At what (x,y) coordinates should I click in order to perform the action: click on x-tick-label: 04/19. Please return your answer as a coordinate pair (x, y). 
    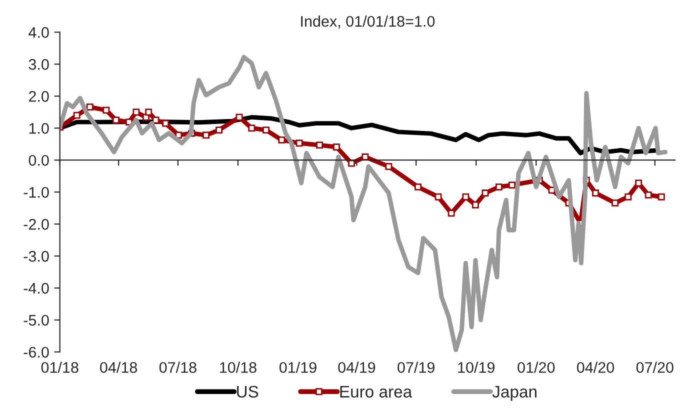
    Looking at the image, I should click on (357, 367).